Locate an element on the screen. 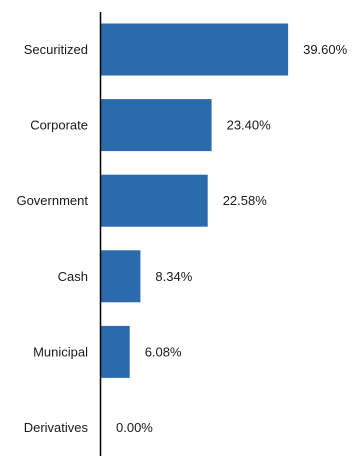 This screenshot has width=355, height=456. category-label-corporate: Corporate is located at coordinates (59, 125).